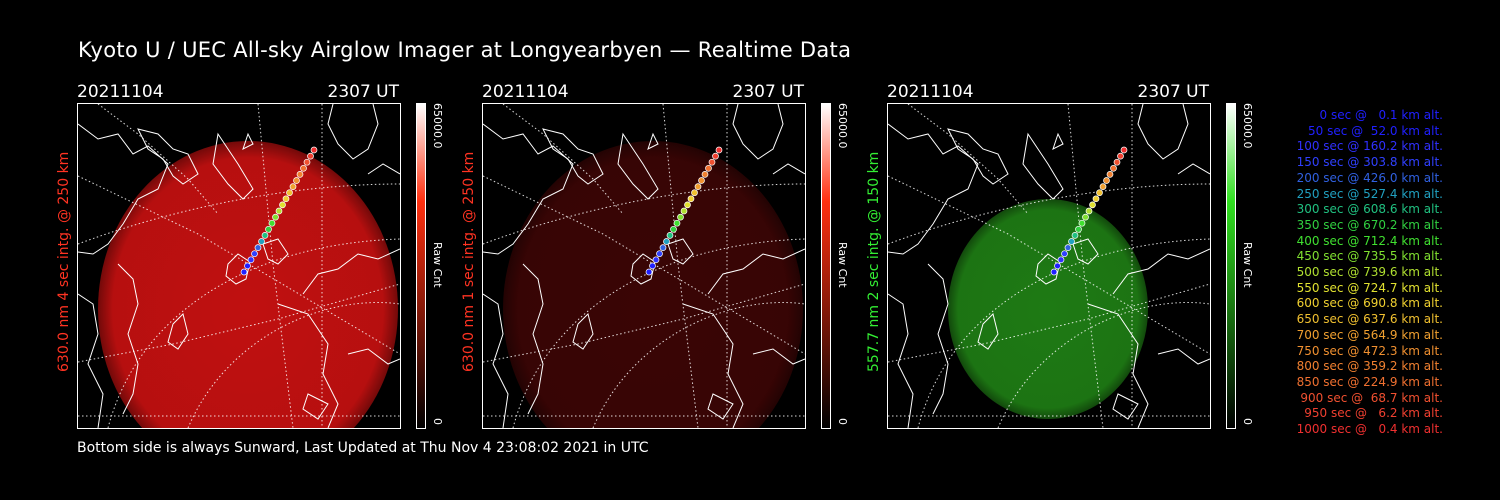 Image resolution: width=1500 pixels, height=500 pixels. Describe the element at coordinates (1369, 224) in the screenshot. I see `legend-entry: 350 sec @ 670.2 km alt.` at that location.